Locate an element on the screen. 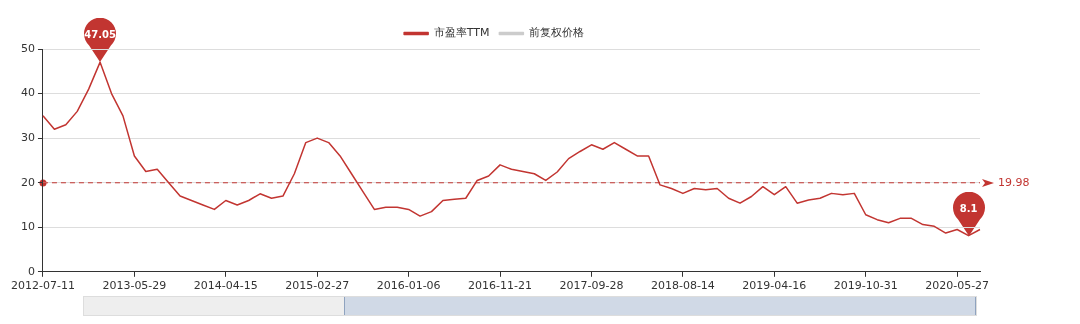 Image resolution: width=1080 pixels, height=324 pixels. x-tick-label: 2012-07-11 is located at coordinates (42, 286).